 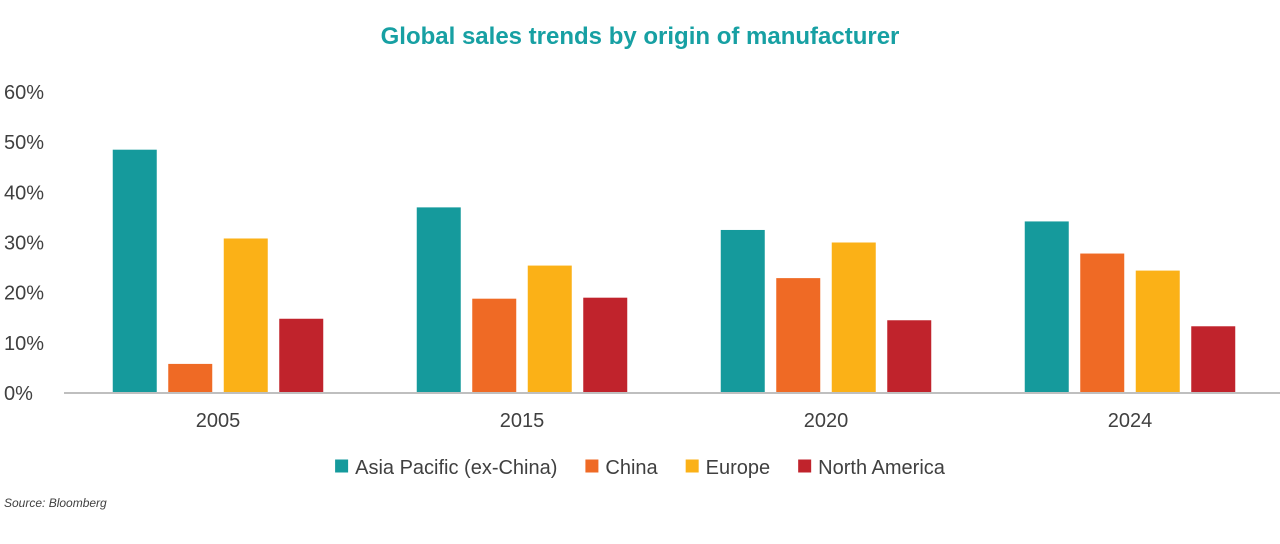 What do you see at coordinates (549, 329) in the screenshot?
I see `bar-europe-2015` at bounding box center [549, 329].